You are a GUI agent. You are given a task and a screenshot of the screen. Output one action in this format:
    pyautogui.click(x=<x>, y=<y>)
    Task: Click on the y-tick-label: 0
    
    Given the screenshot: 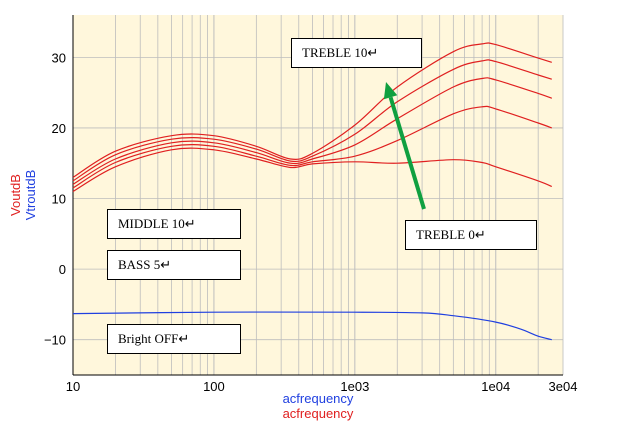 What is the action you would take?
    pyautogui.click(x=62, y=269)
    